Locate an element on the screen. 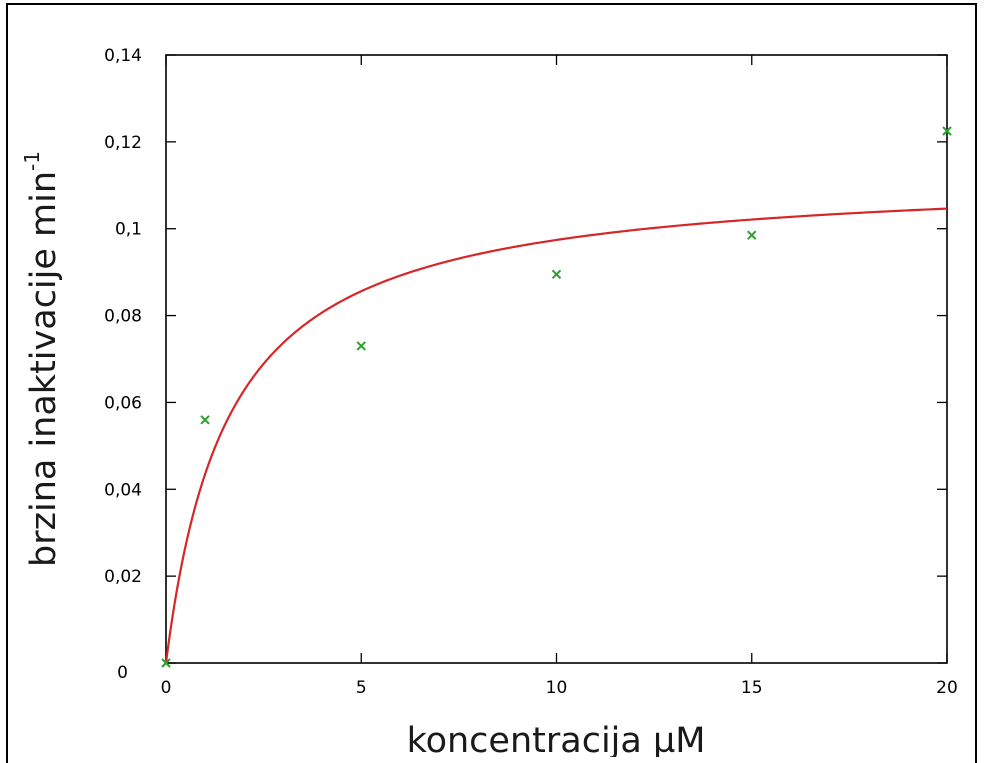 The width and height of the screenshot is (985, 763). x-axis-title-text: koncentracija µM is located at coordinates (556, 739).